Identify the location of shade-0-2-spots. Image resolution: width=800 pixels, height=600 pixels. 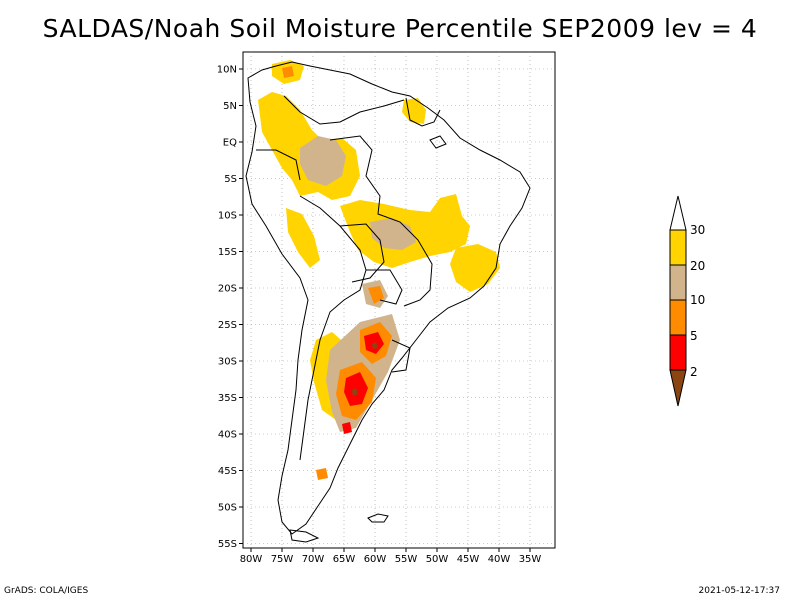
(365, 369).